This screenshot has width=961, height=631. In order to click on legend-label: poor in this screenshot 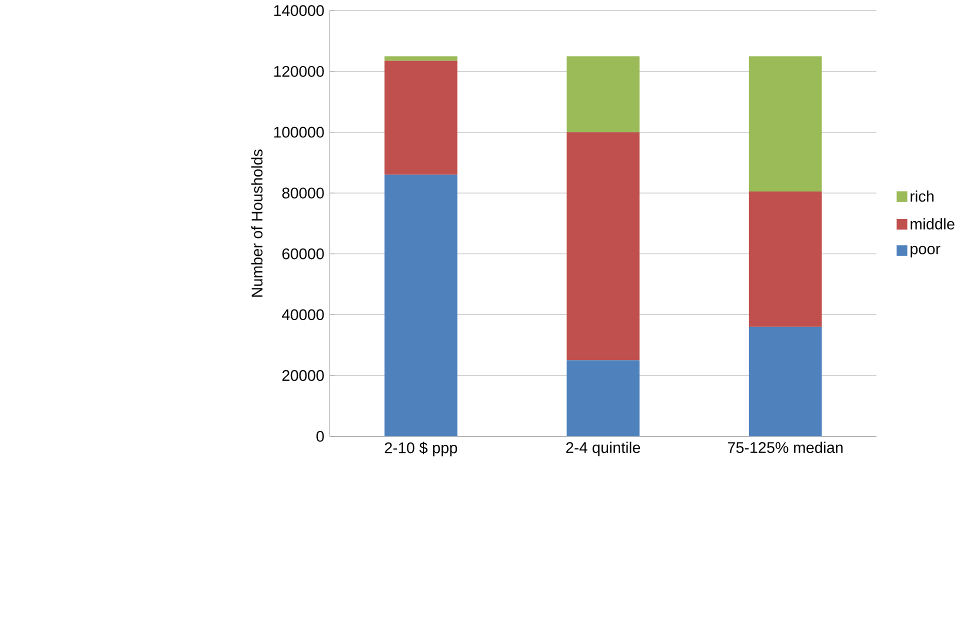, I will do `click(925, 252)`.